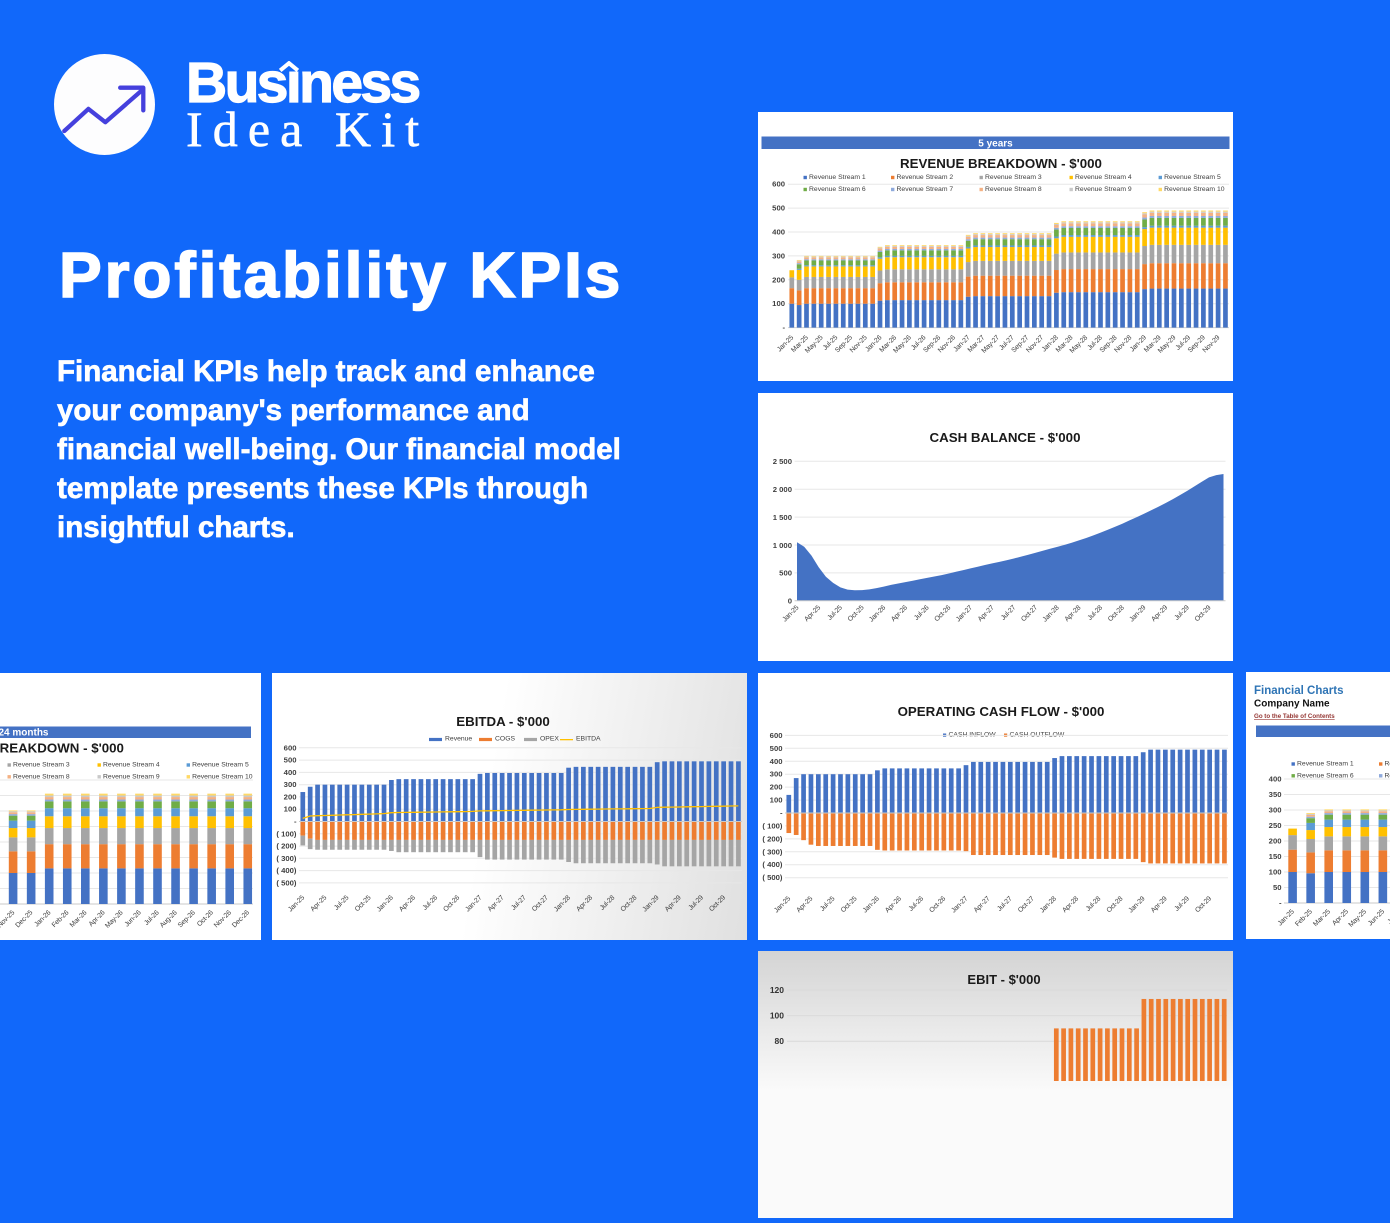 The image size is (1390, 1223). Describe the element at coordinates (776, 734) in the screenshot. I see `svg-text: 600` at that location.